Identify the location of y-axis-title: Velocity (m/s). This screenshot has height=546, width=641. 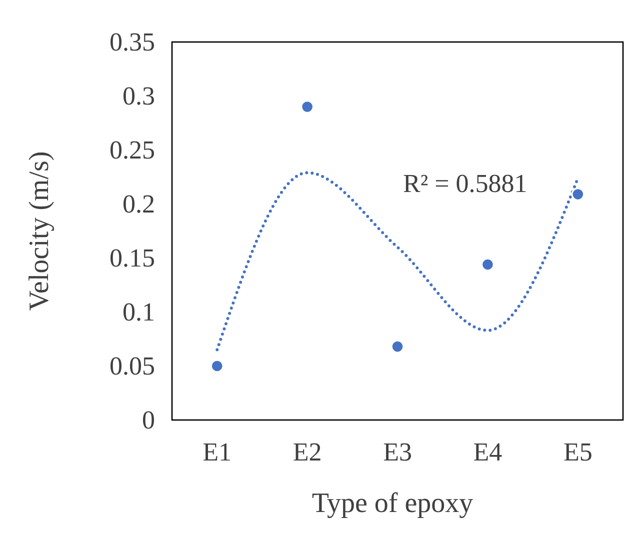
(39, 231).